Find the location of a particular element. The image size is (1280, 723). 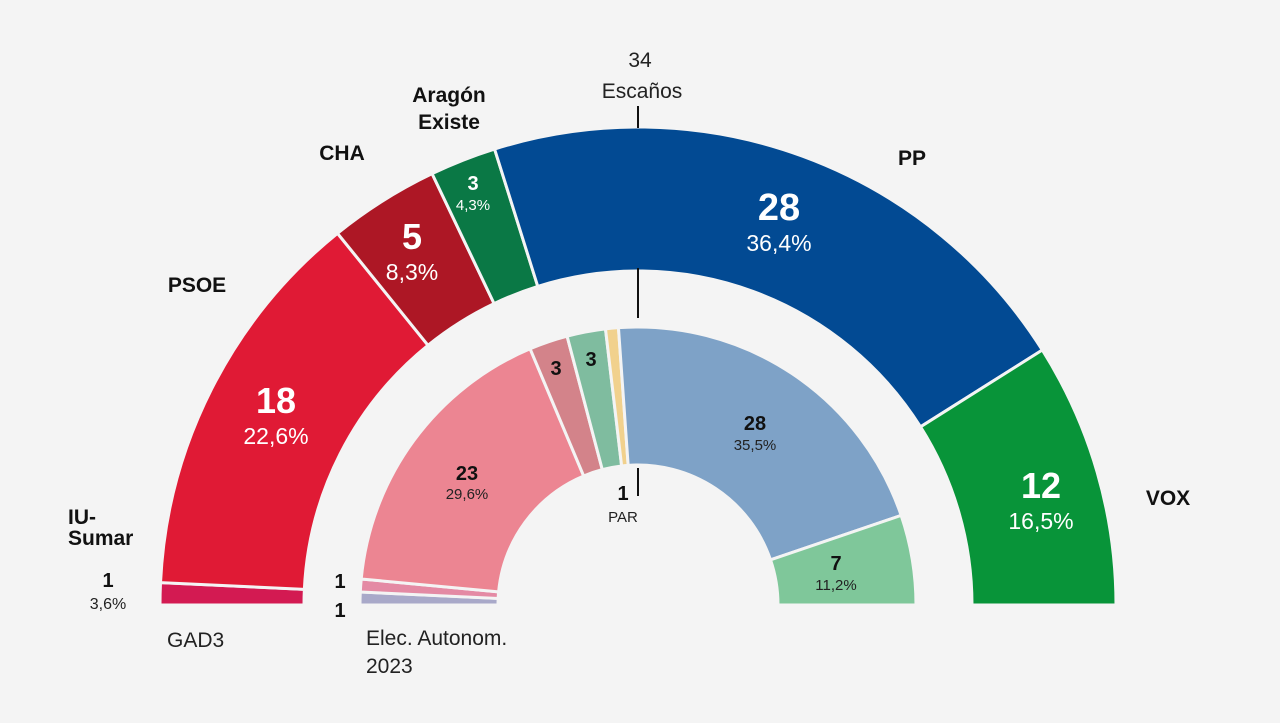

seats-inner-cha: 3 is located at coordinates (555, 369).